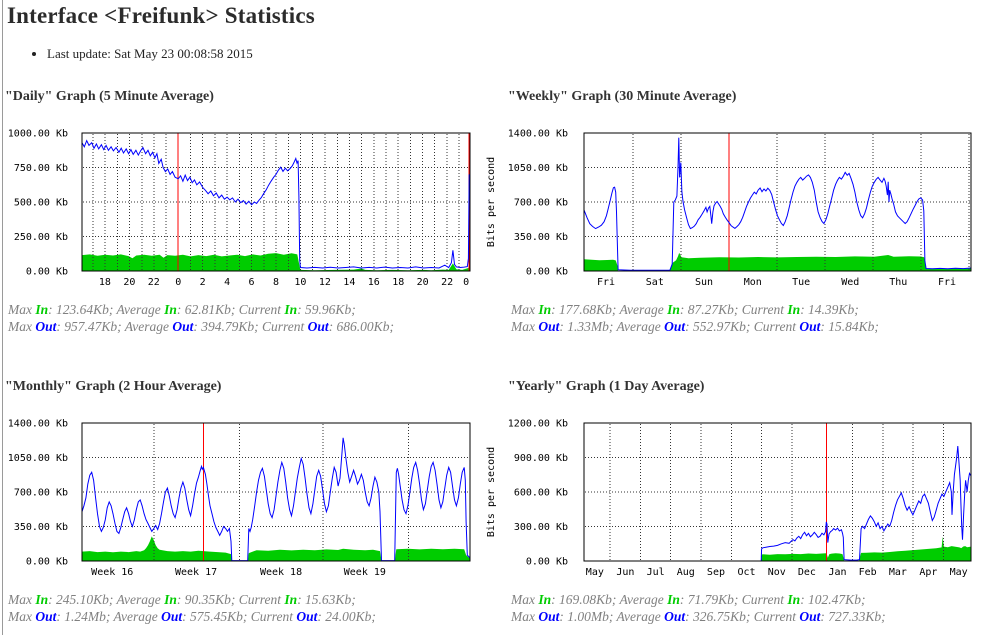  What do you see at coordinates (300, 282) in the screenshot?
I see `x-axis-tick-label: 10` at bounding box center [300, 282].